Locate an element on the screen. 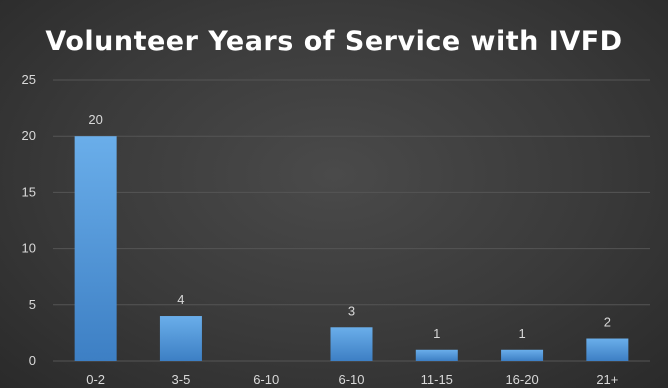 The image size is (668, 388). data-label: 20 is located at coordinates (95, 119).